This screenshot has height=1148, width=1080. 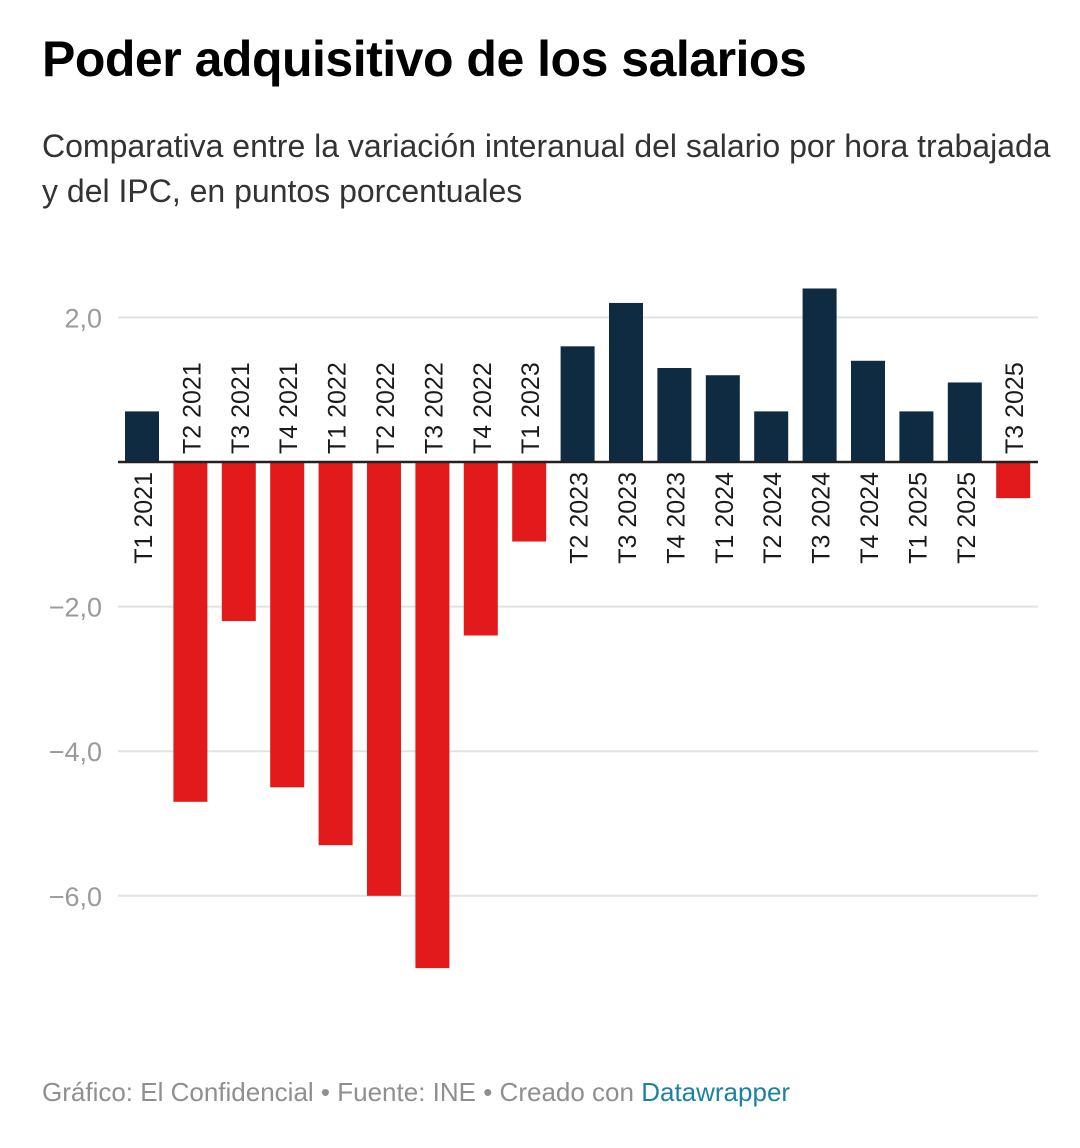 What do you see at coordinates (870, 518) in the screenshot?
I see `category-label: T4 2024` at bounding box center [870, 518].